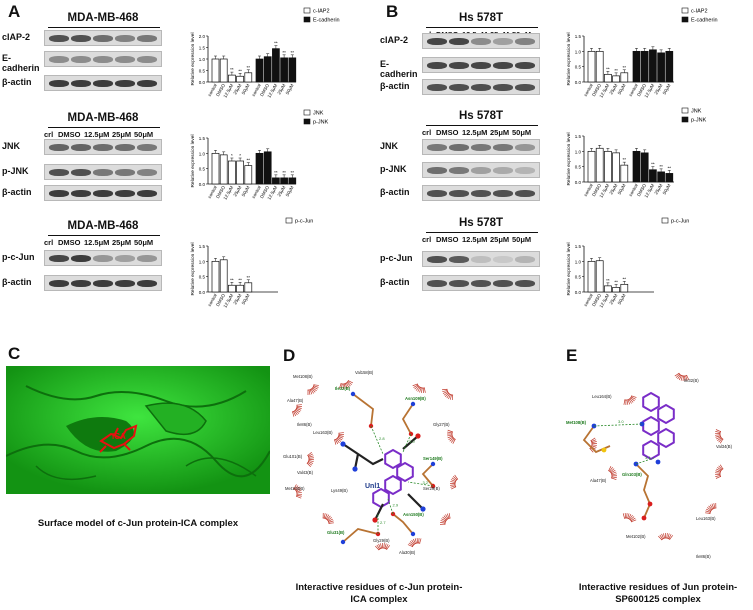 This screenshot has height=610, width=753. I want to click on blot-title-b3: Hs 578T, so click(481, 223).